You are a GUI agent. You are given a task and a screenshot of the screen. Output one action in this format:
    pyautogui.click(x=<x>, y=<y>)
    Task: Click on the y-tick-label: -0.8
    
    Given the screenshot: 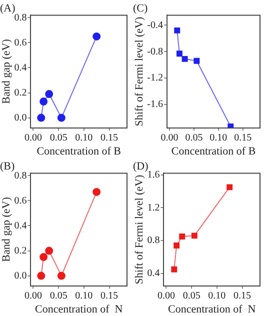 What is the action you would take?
    pyautogui.click(x=155, y=52)
    